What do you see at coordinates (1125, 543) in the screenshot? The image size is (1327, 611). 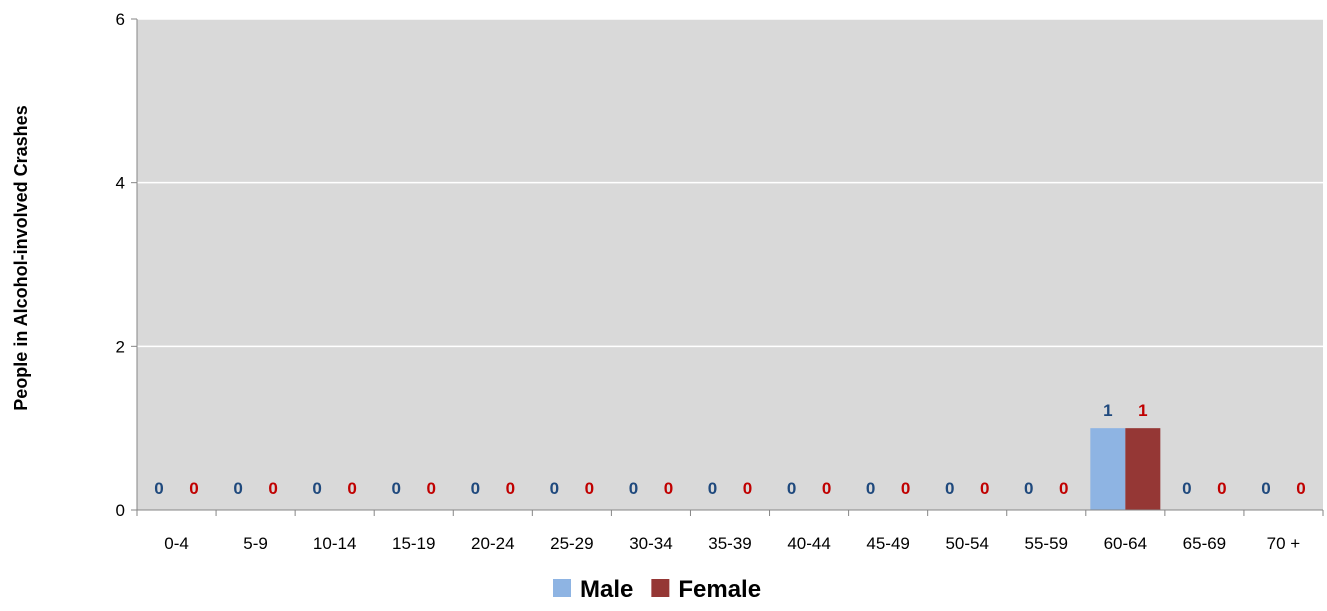 I see `x-tick-label: 60-64` at bounding box center [1125, 543].